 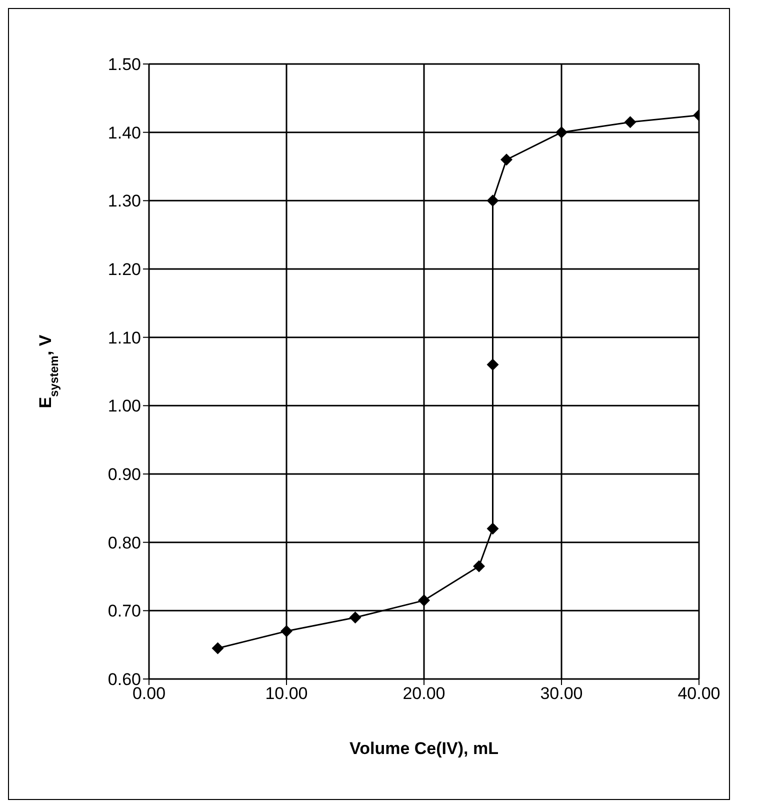 What do you see at coordinates (699, 694) in the screenshot?
I see `x-tick-label: 40.00` at bounding box center [699, 694].